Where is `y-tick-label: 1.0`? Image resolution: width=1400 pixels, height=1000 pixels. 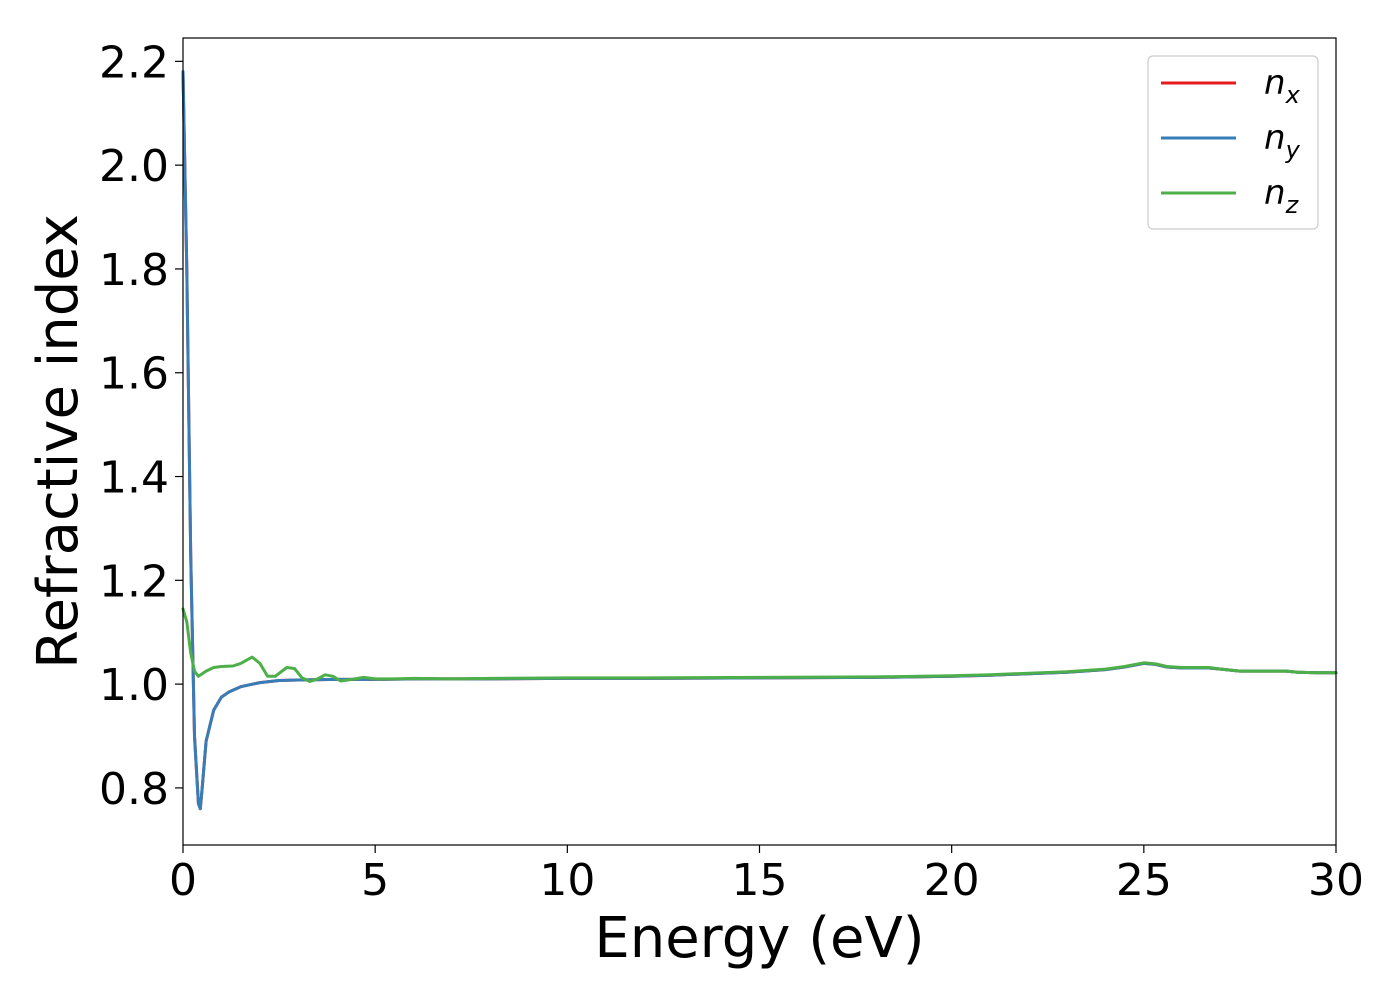 y-tick-label: 1.0 is located at coordinates (134, 685).